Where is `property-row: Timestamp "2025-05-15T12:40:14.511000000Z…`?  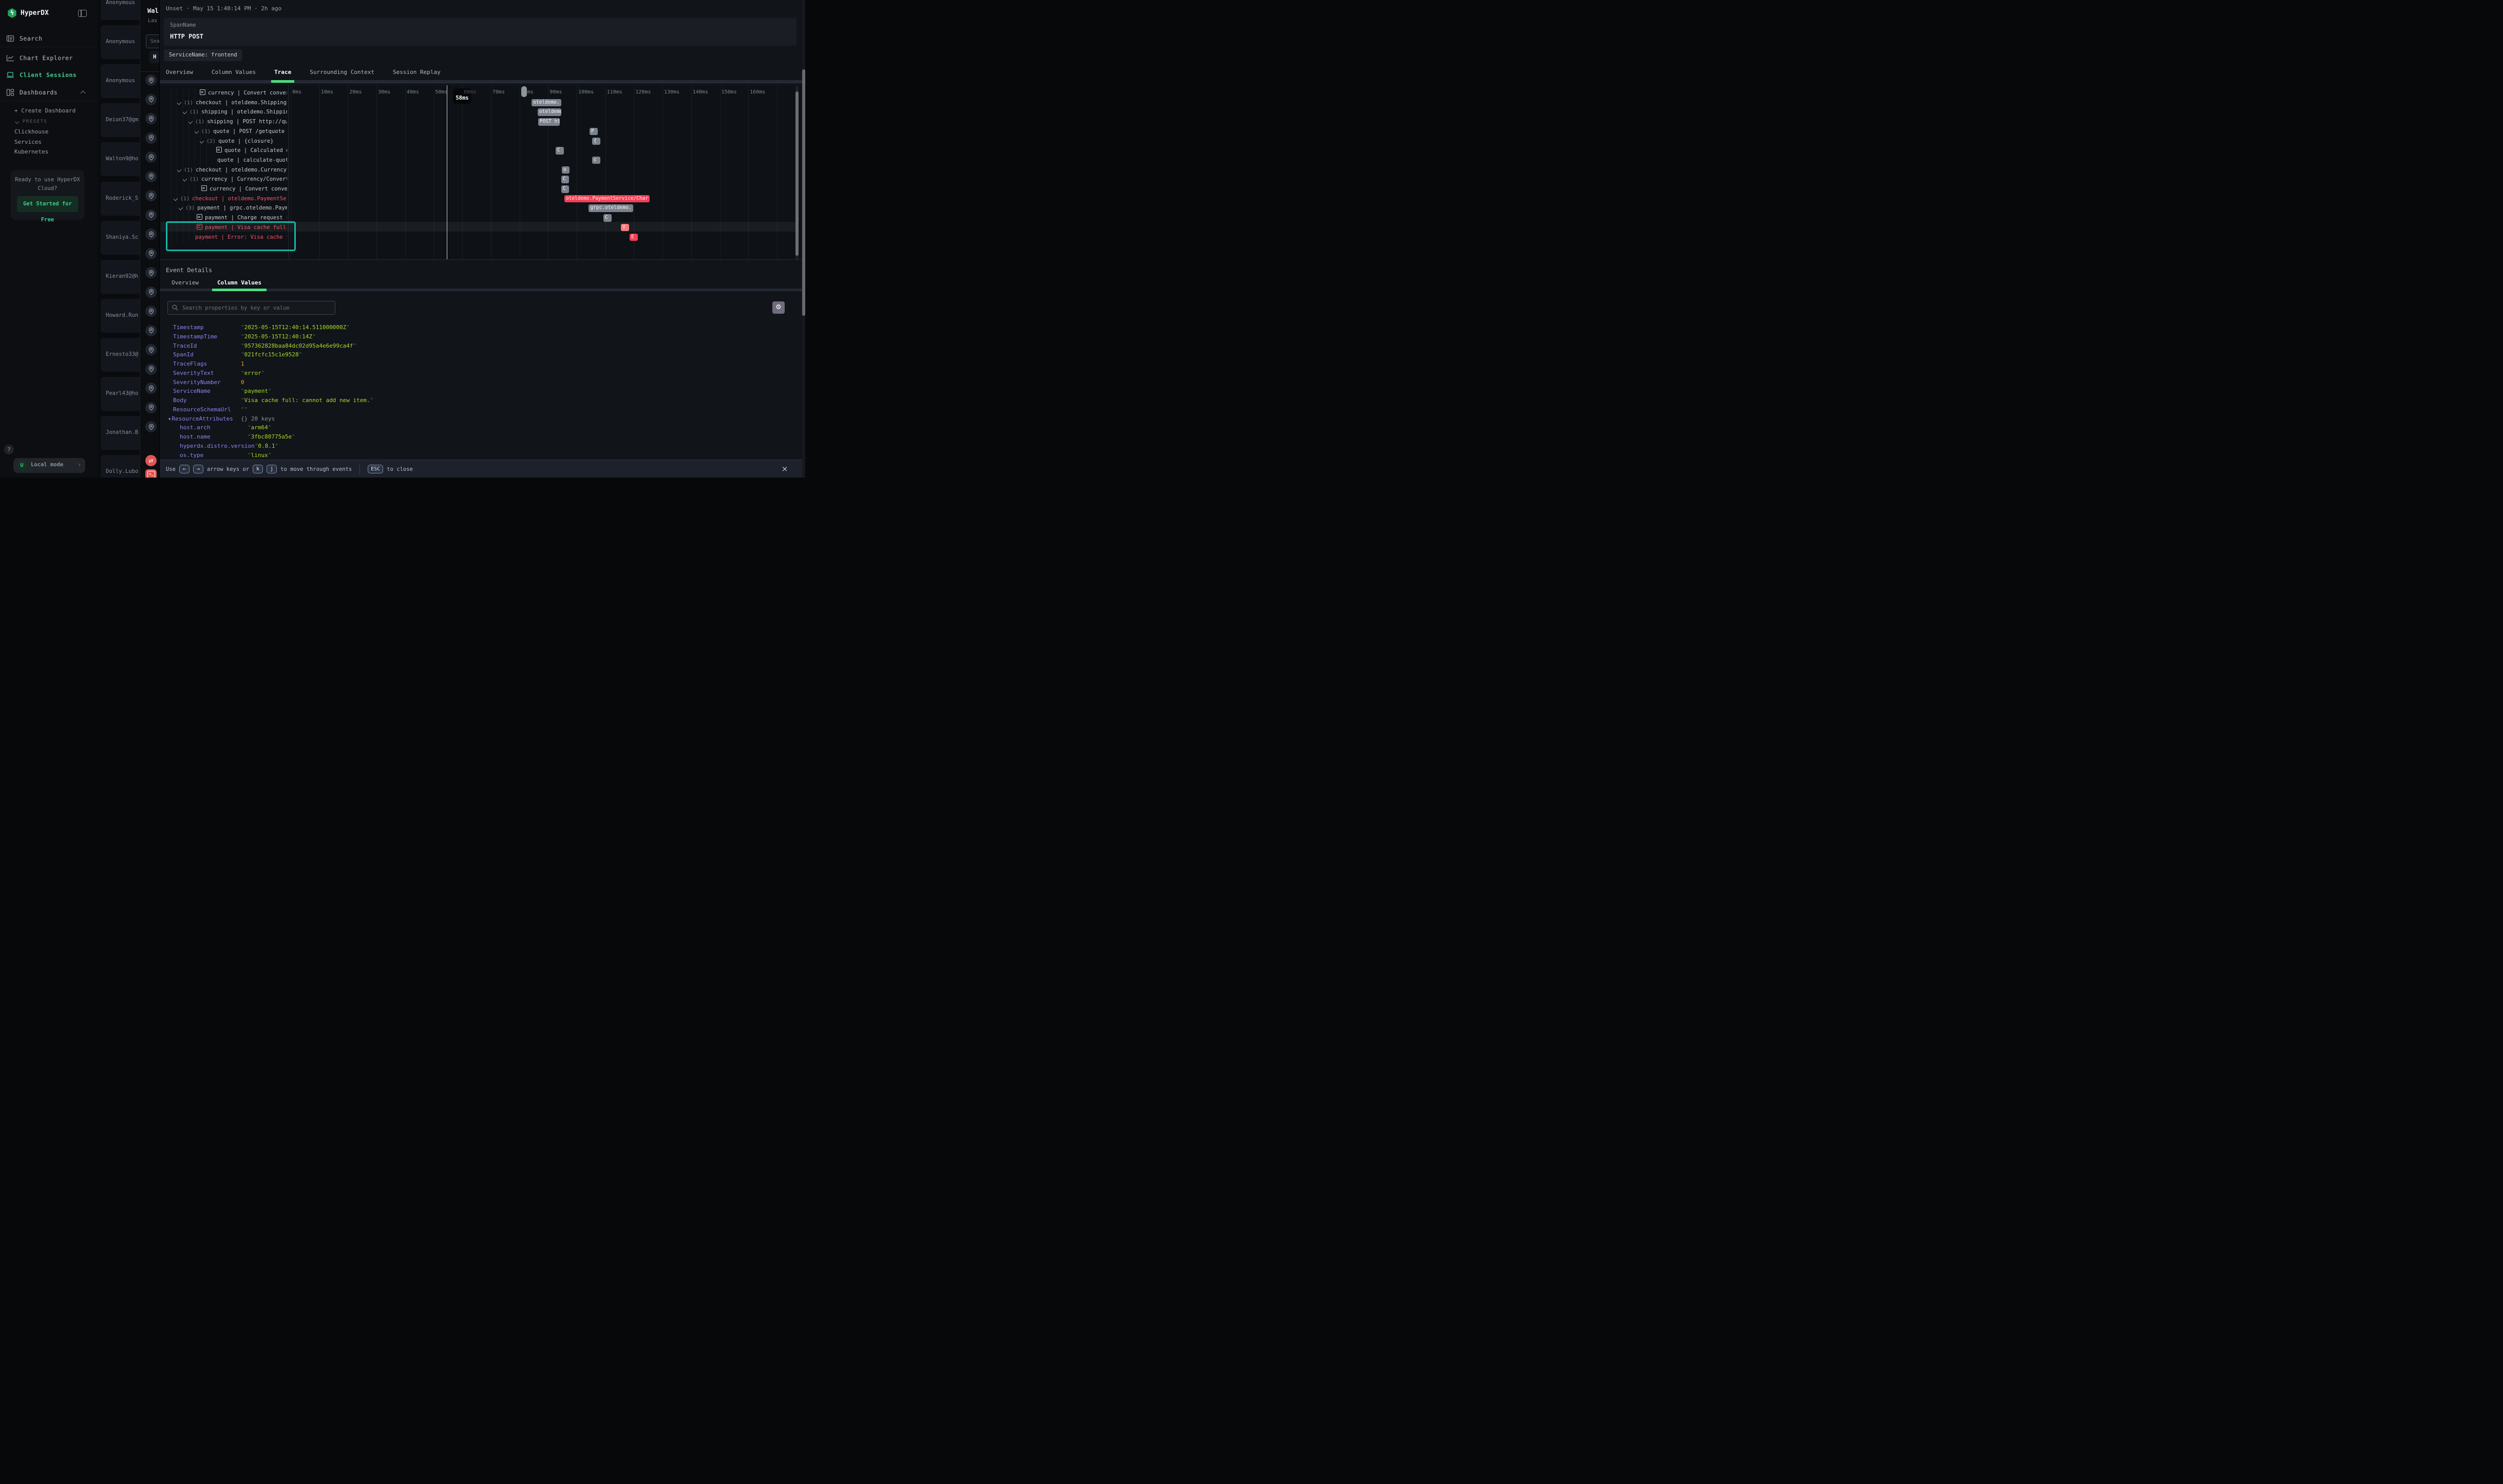 property-row: Timestamp "2025-05-15T12:40:14.511000000Z… is located at coordinates (261, 327).